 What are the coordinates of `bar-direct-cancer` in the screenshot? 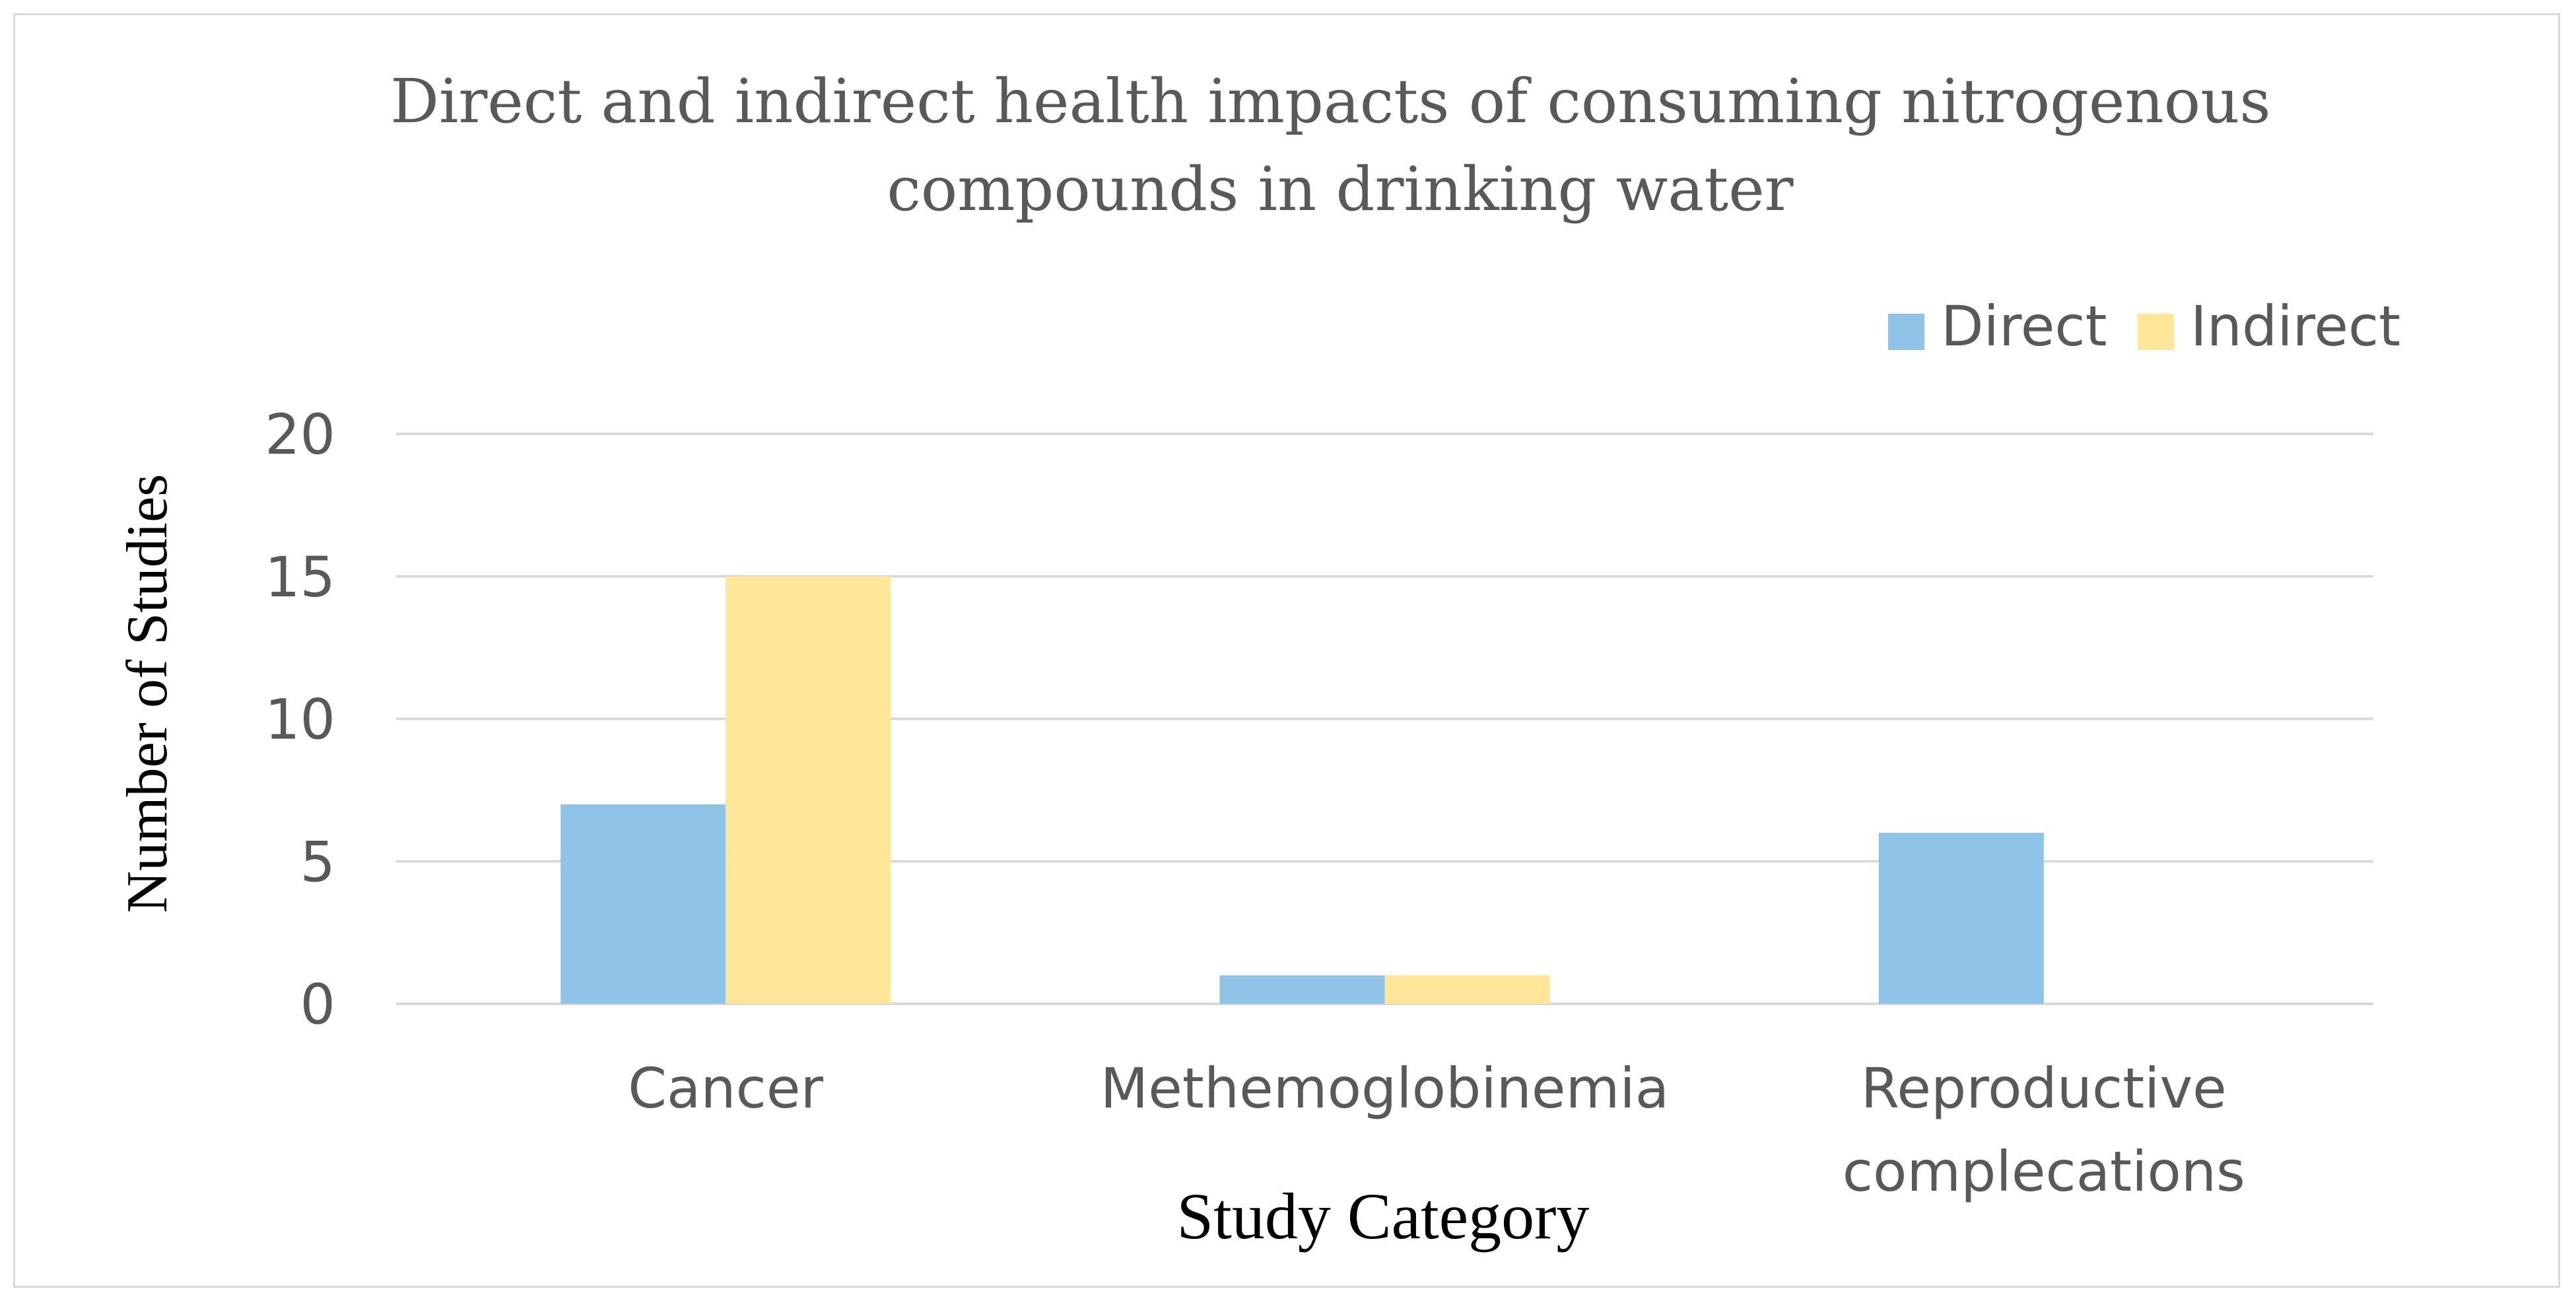 It's located at (643, 904).